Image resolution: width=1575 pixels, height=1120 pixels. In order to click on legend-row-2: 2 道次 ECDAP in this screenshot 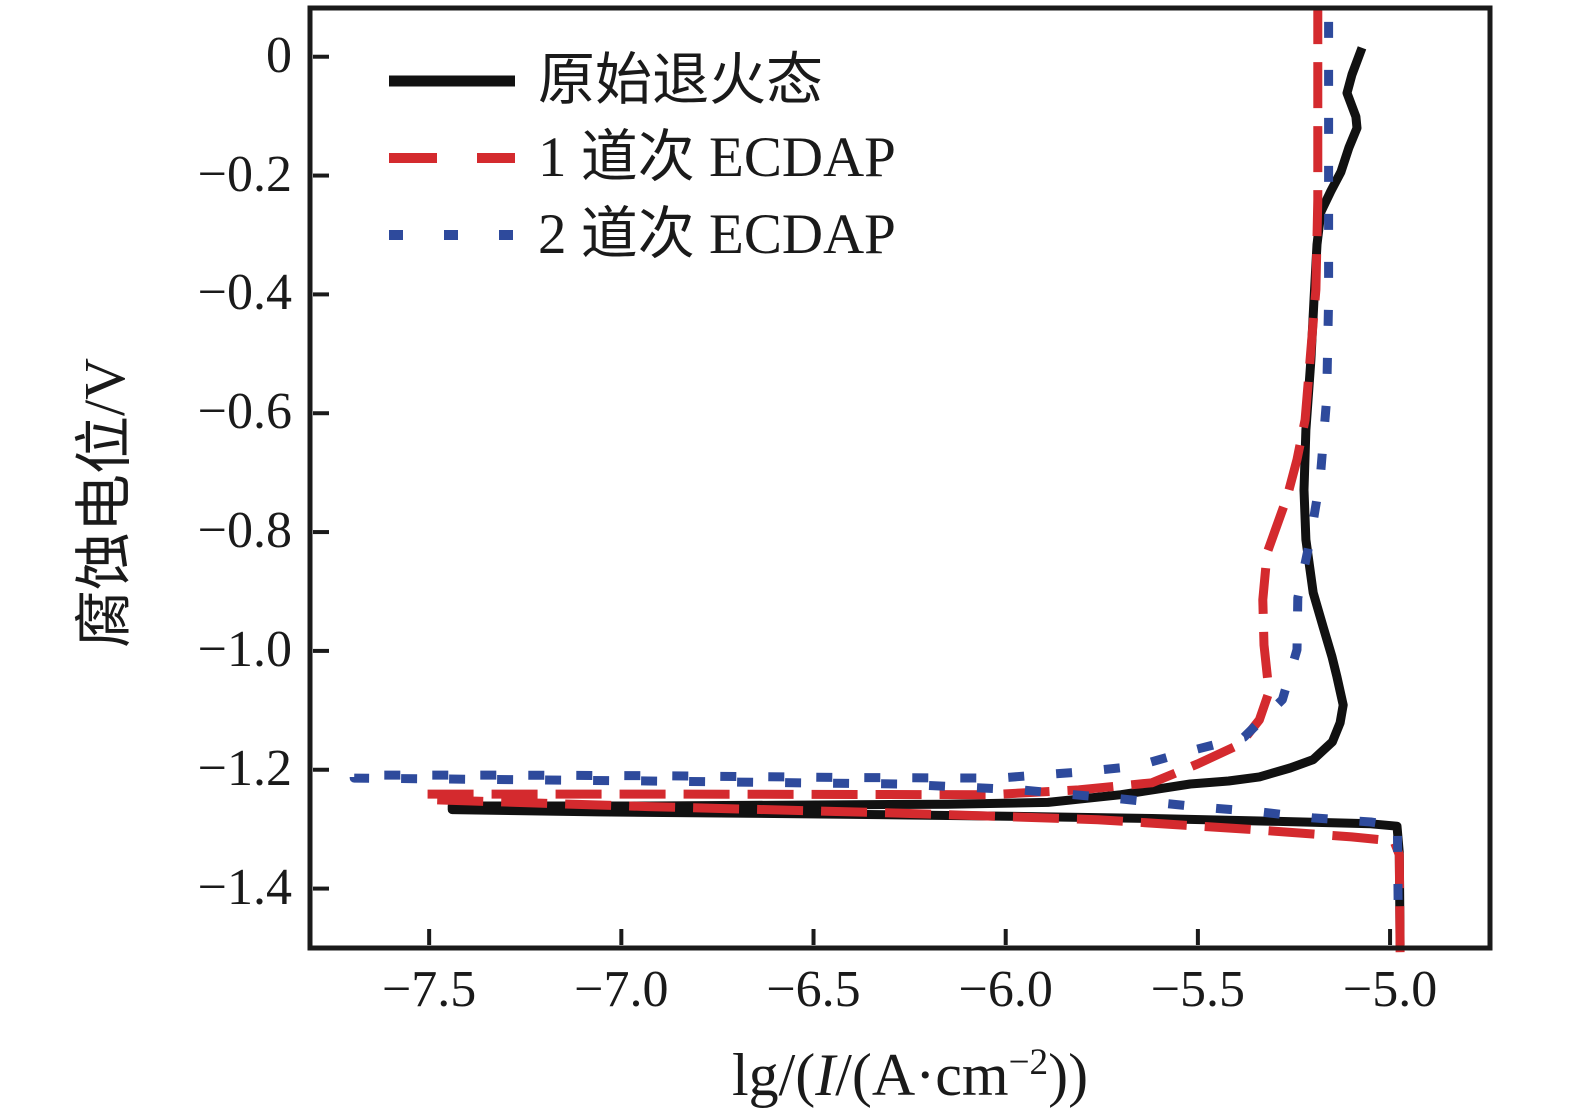, I will do `click(642, 235)`.